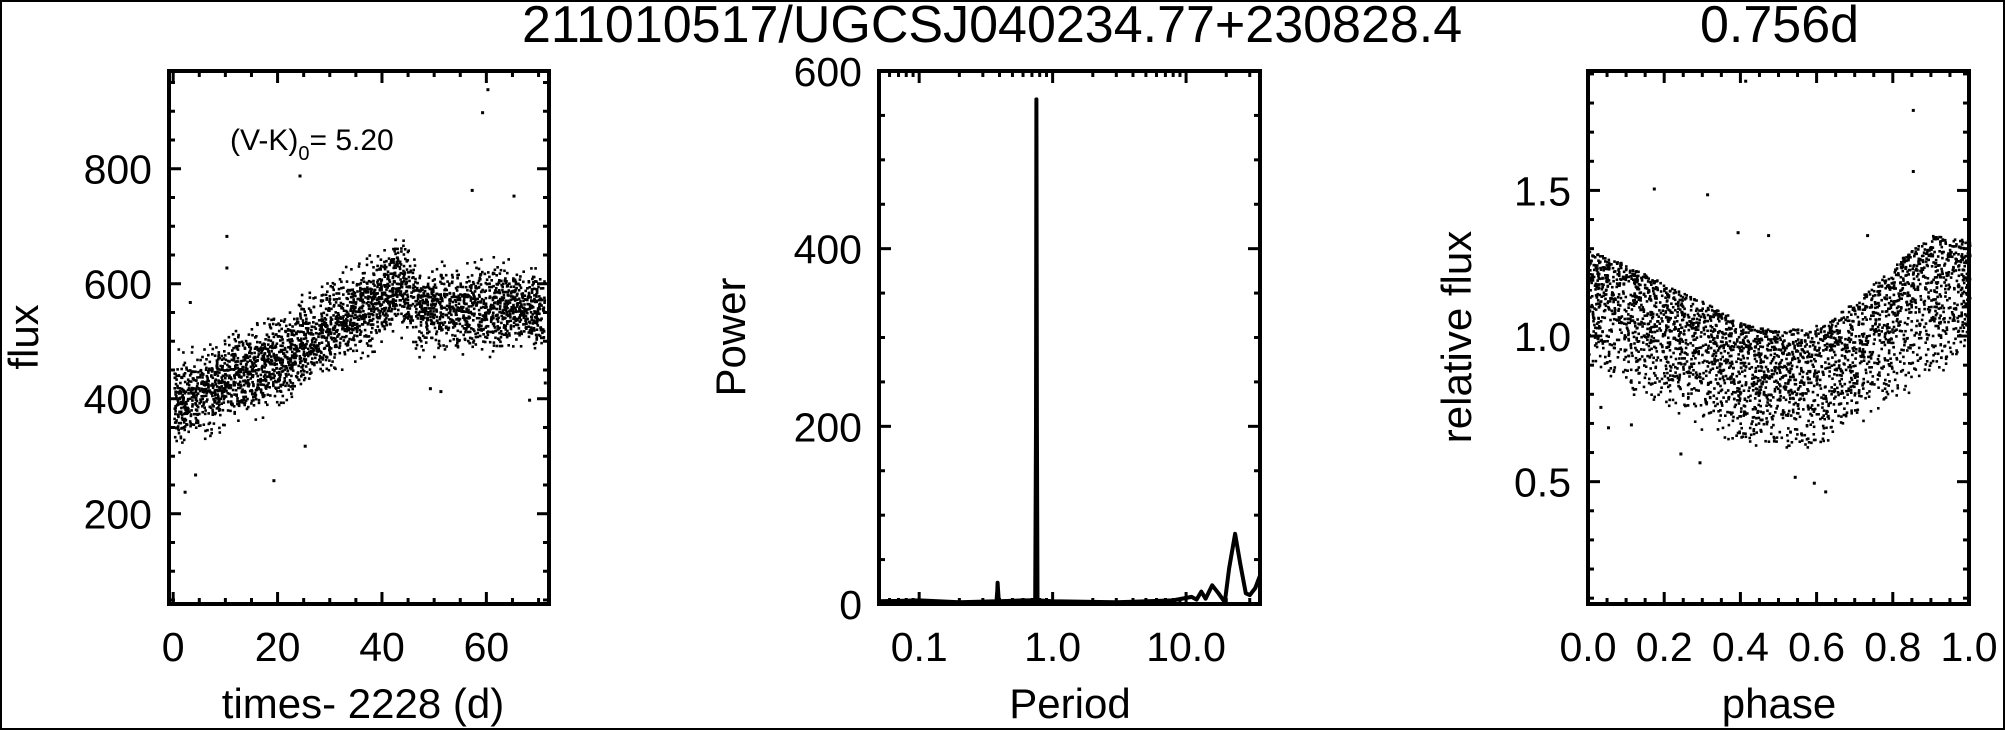 The height and width of the screenshot is (730, 2005). Describe the element at coordinates (274, 481) in the screenshot. I see `outlier-point` at that location.